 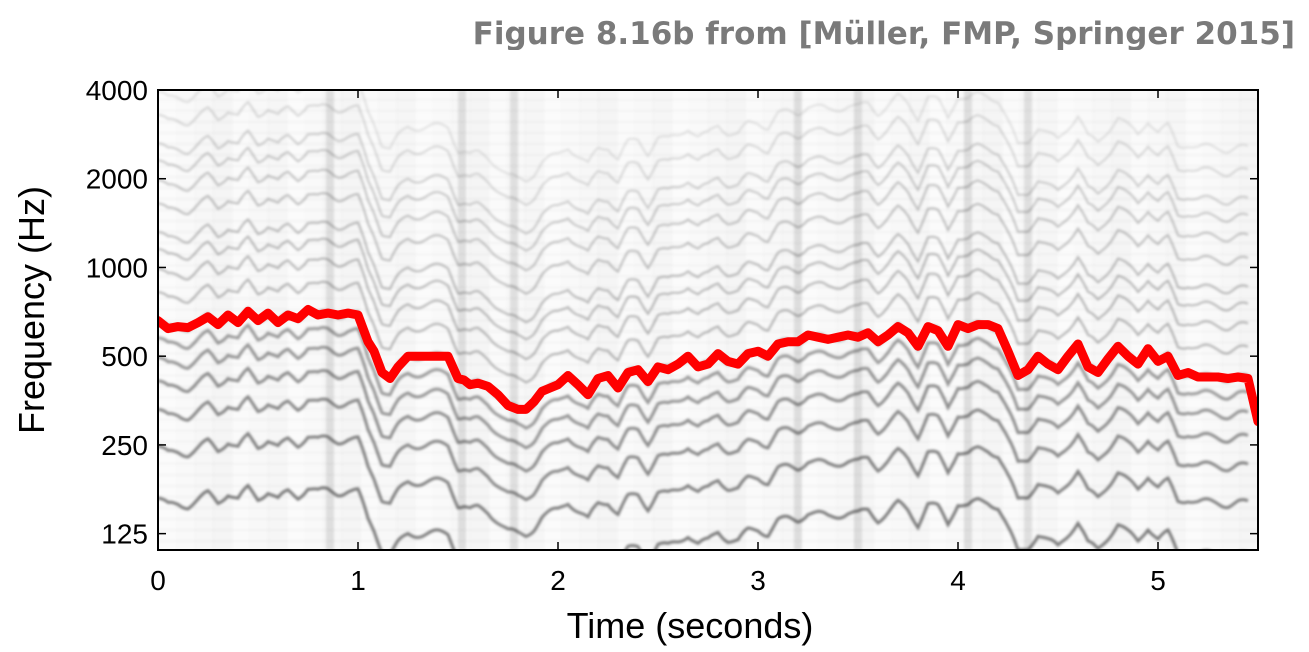 What do you see at coordinates (124, 445) in the screenshot?
I see `y-tick-label: 250` at bounding box center [124, 445].